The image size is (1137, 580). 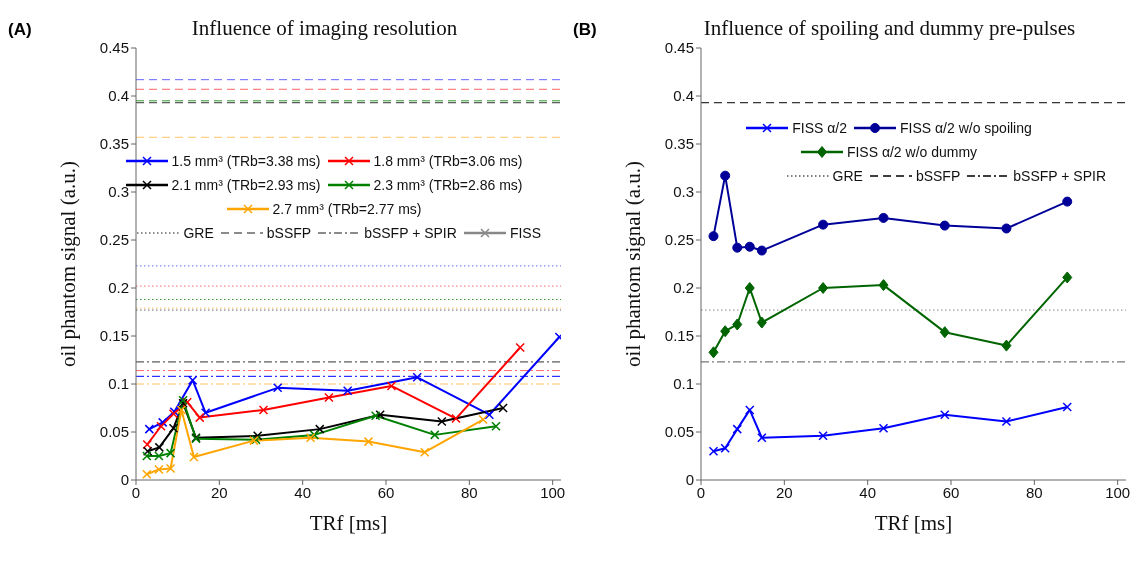 What do you see at coordinates (819, 128) in the screenshot?
I see `legend-label: FISS α/2` at bounding box center [819, 128].